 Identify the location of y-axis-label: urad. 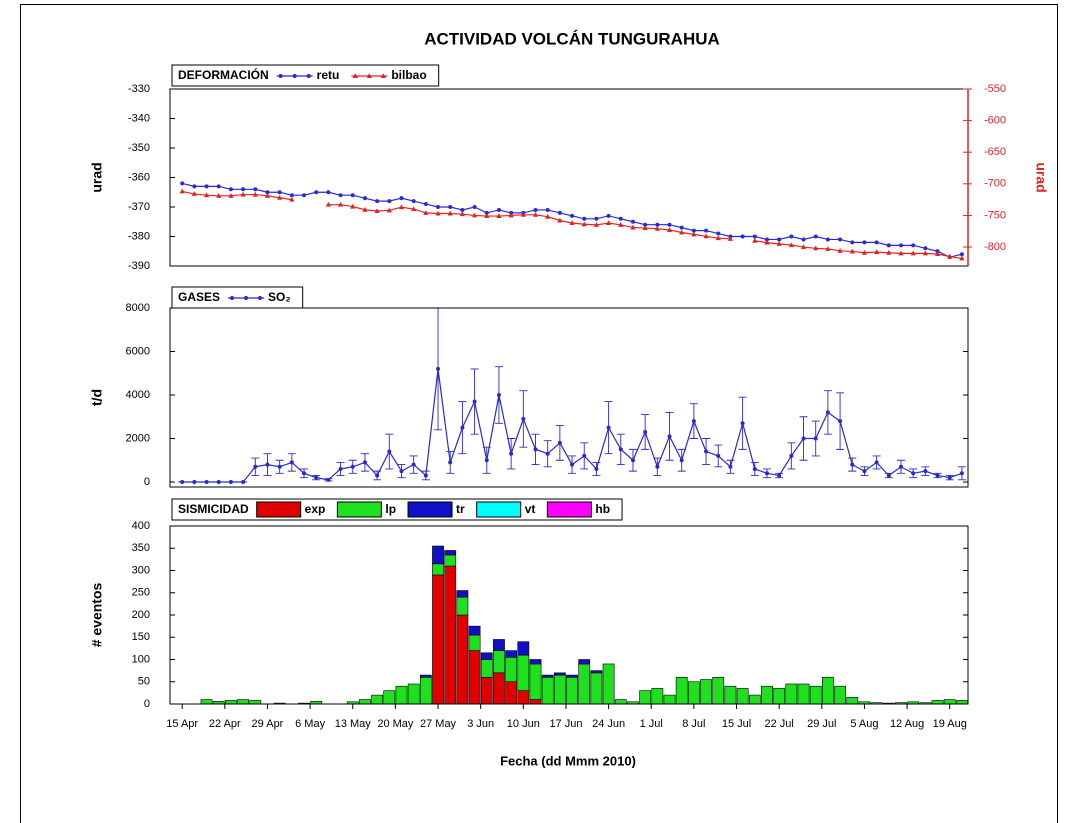
(97, 177).